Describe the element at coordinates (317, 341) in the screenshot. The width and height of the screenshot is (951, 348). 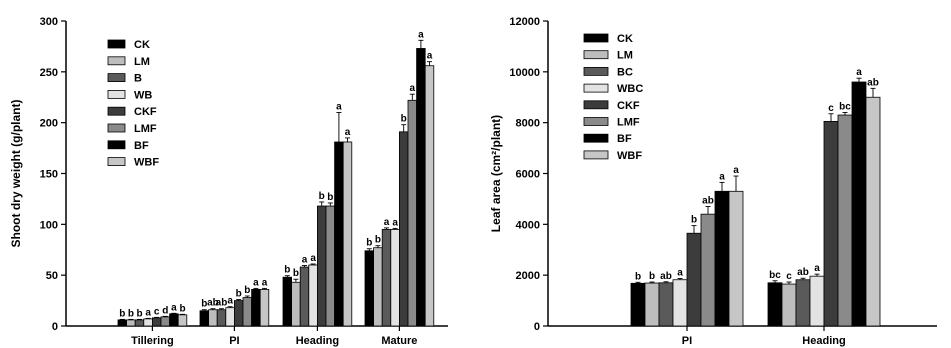
I see `x-tick-label: Heading` at that location.